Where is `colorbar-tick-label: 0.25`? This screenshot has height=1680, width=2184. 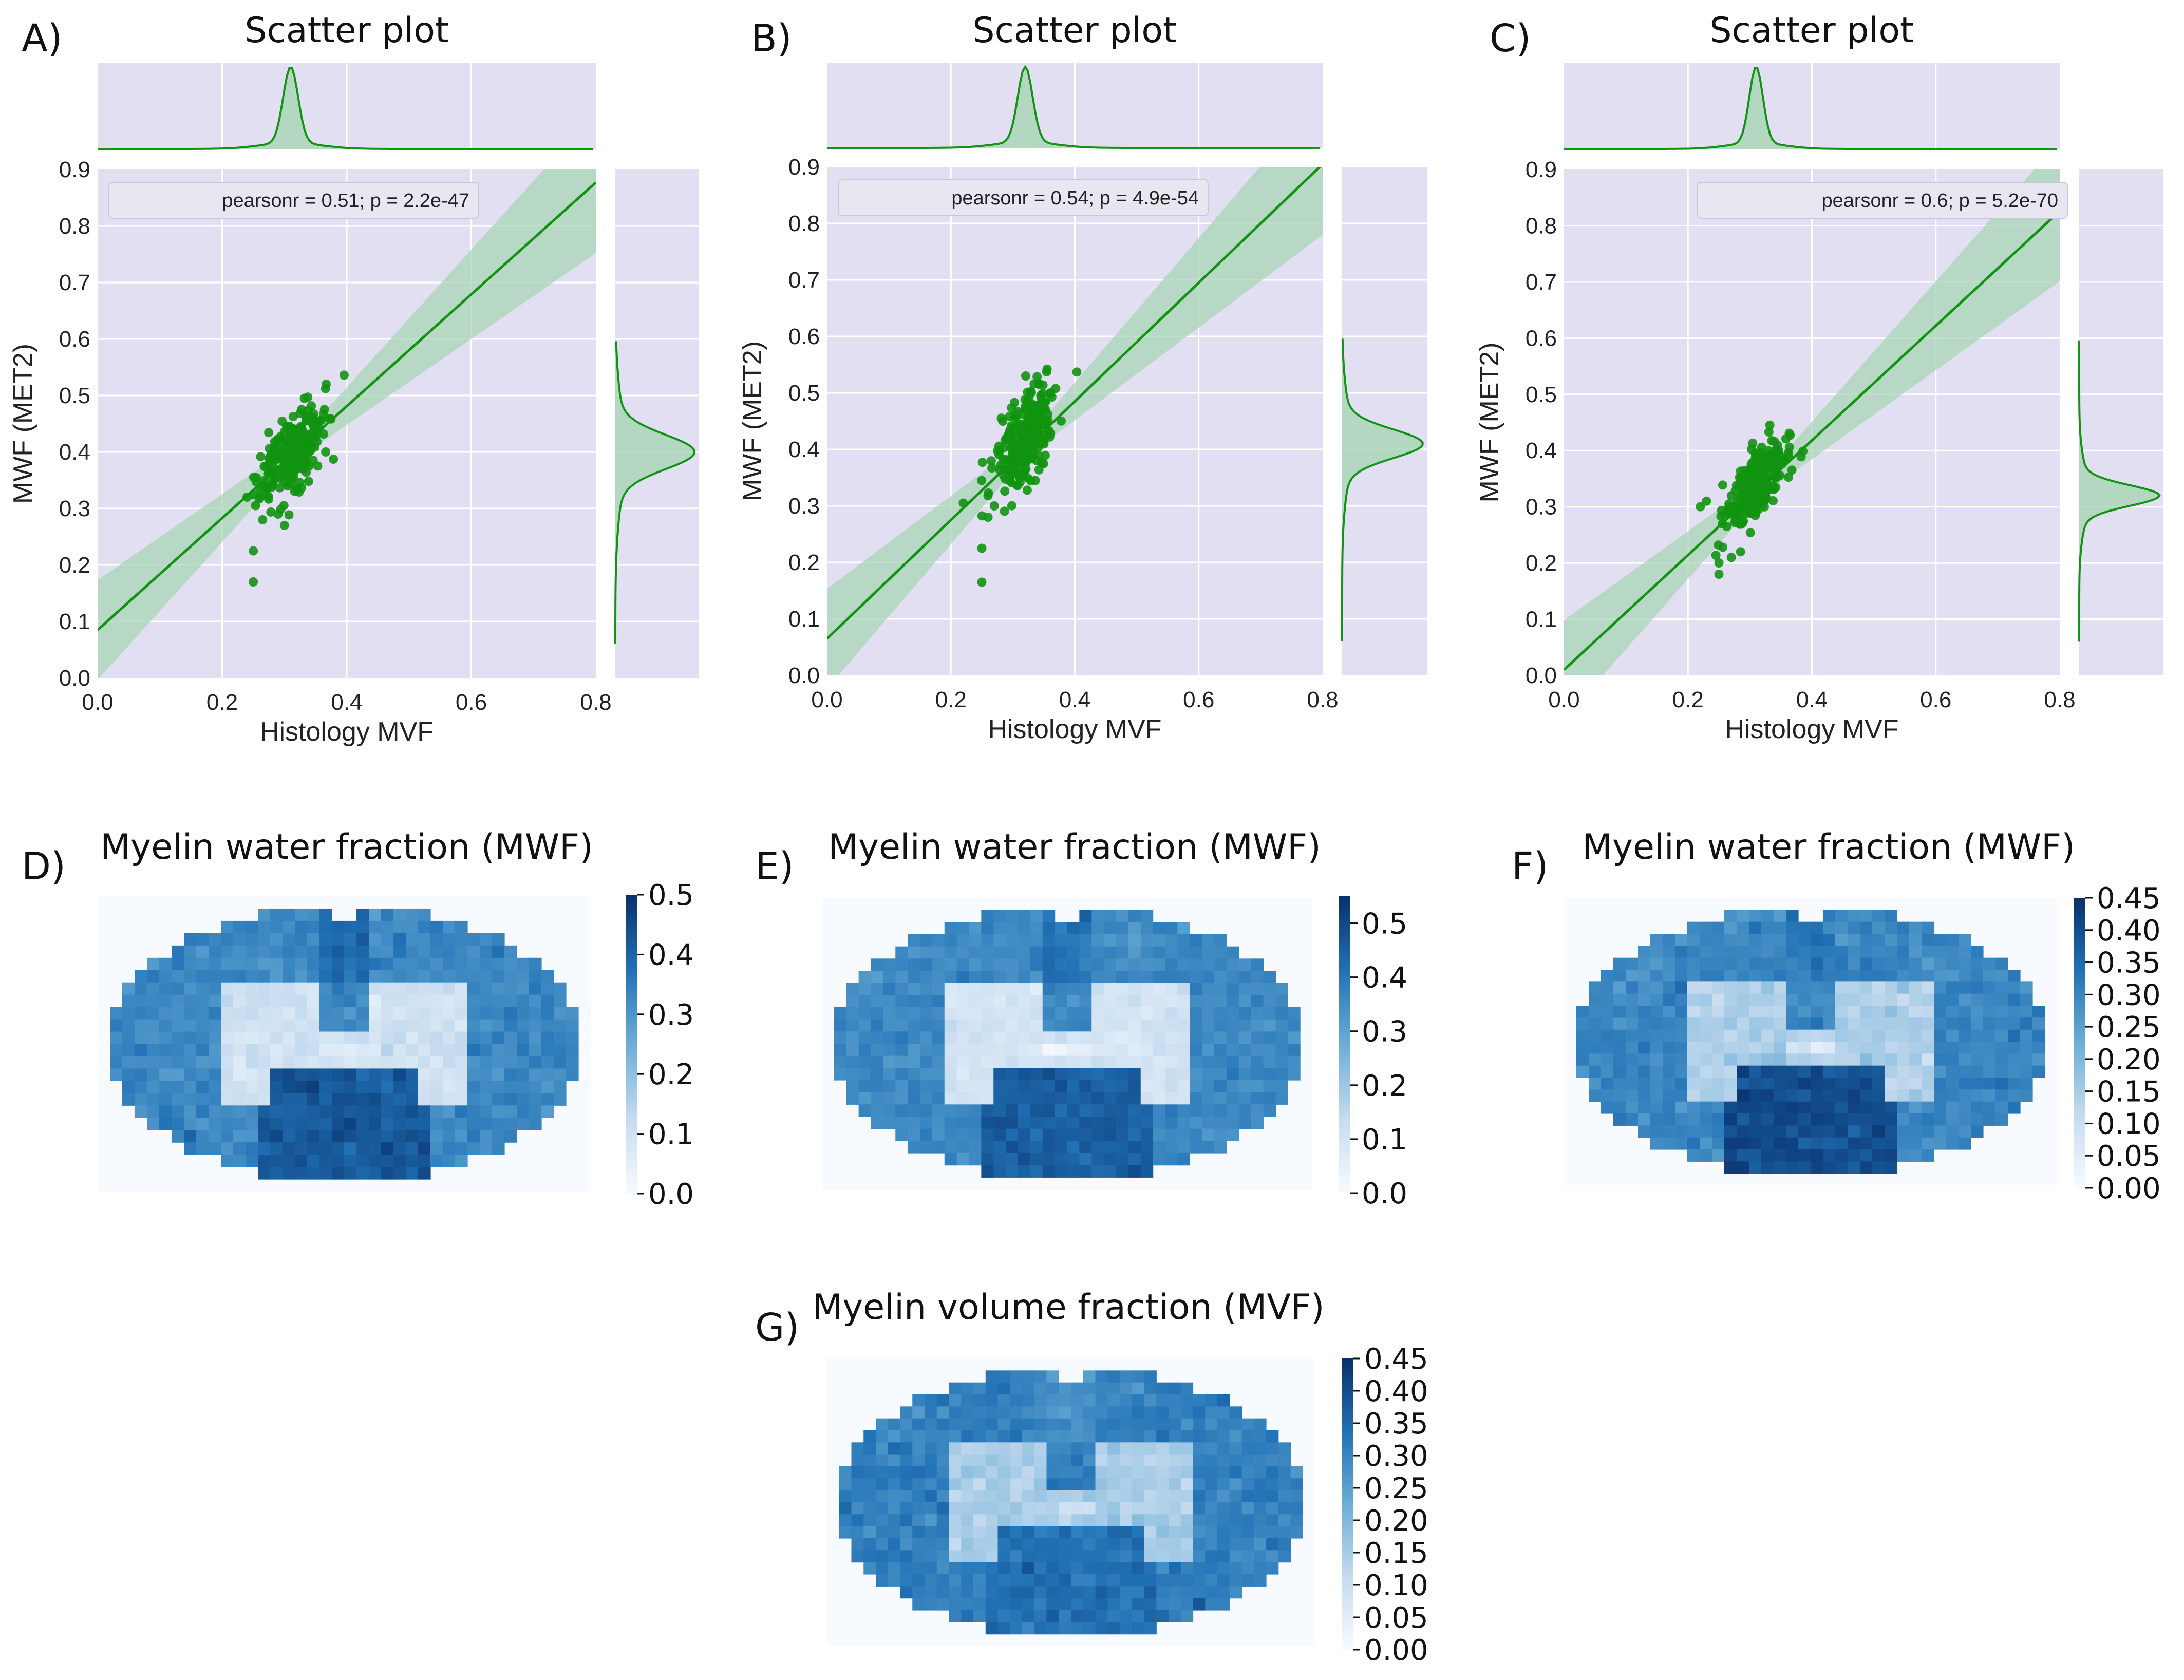
colorbar-tick-label: 0.25 is located at coordinates (1396, 1489).